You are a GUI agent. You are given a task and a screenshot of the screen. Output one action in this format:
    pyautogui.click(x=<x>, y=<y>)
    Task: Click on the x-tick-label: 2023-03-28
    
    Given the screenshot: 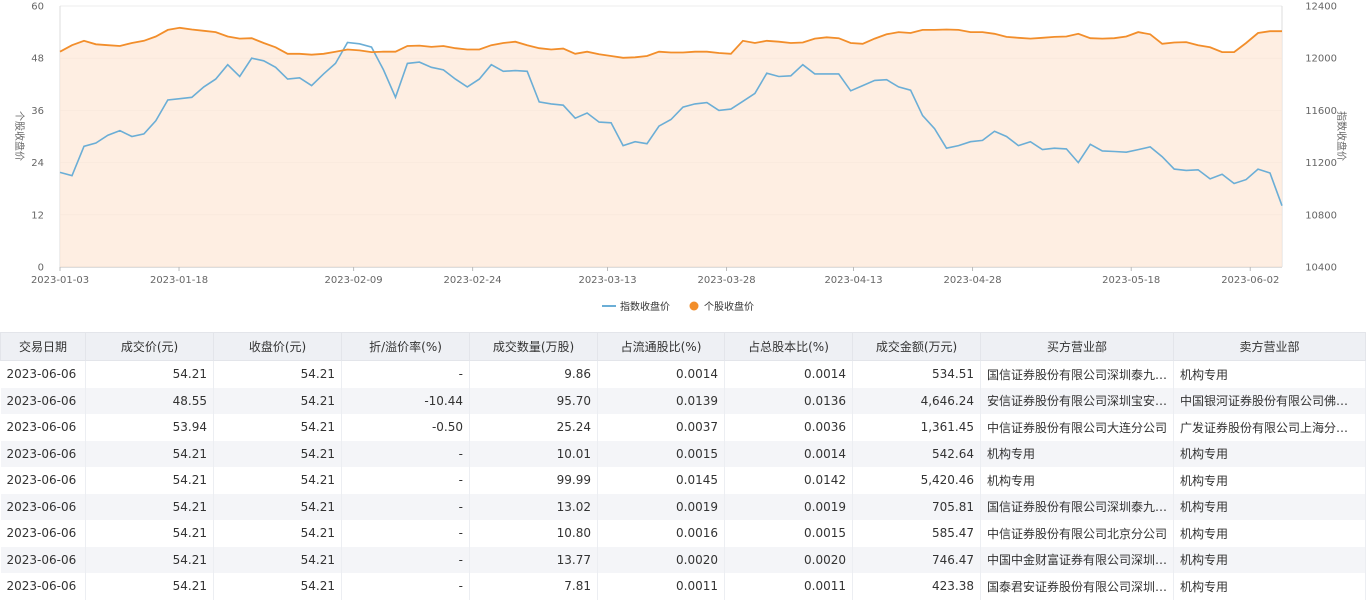 What is the action you would take?
    pyautogui.click(x=726, y=280)
    